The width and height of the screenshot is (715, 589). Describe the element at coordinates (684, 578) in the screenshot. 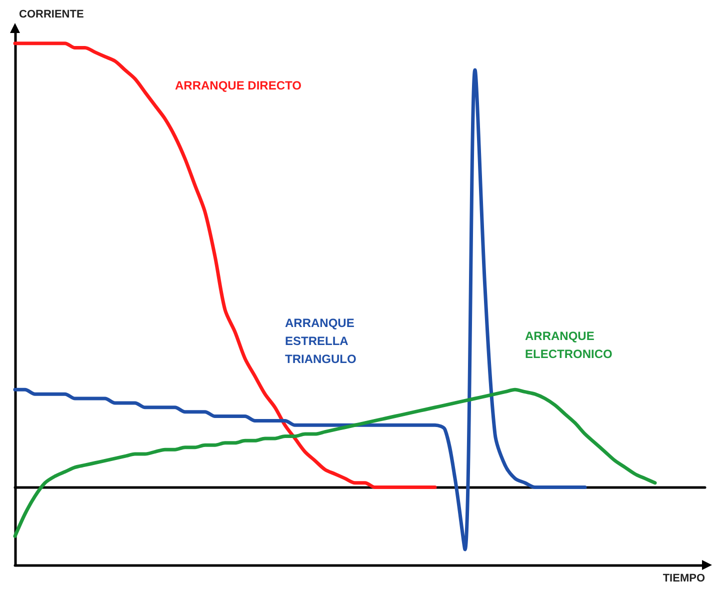

I see `x-axis-title: TIEMPO` at that location.